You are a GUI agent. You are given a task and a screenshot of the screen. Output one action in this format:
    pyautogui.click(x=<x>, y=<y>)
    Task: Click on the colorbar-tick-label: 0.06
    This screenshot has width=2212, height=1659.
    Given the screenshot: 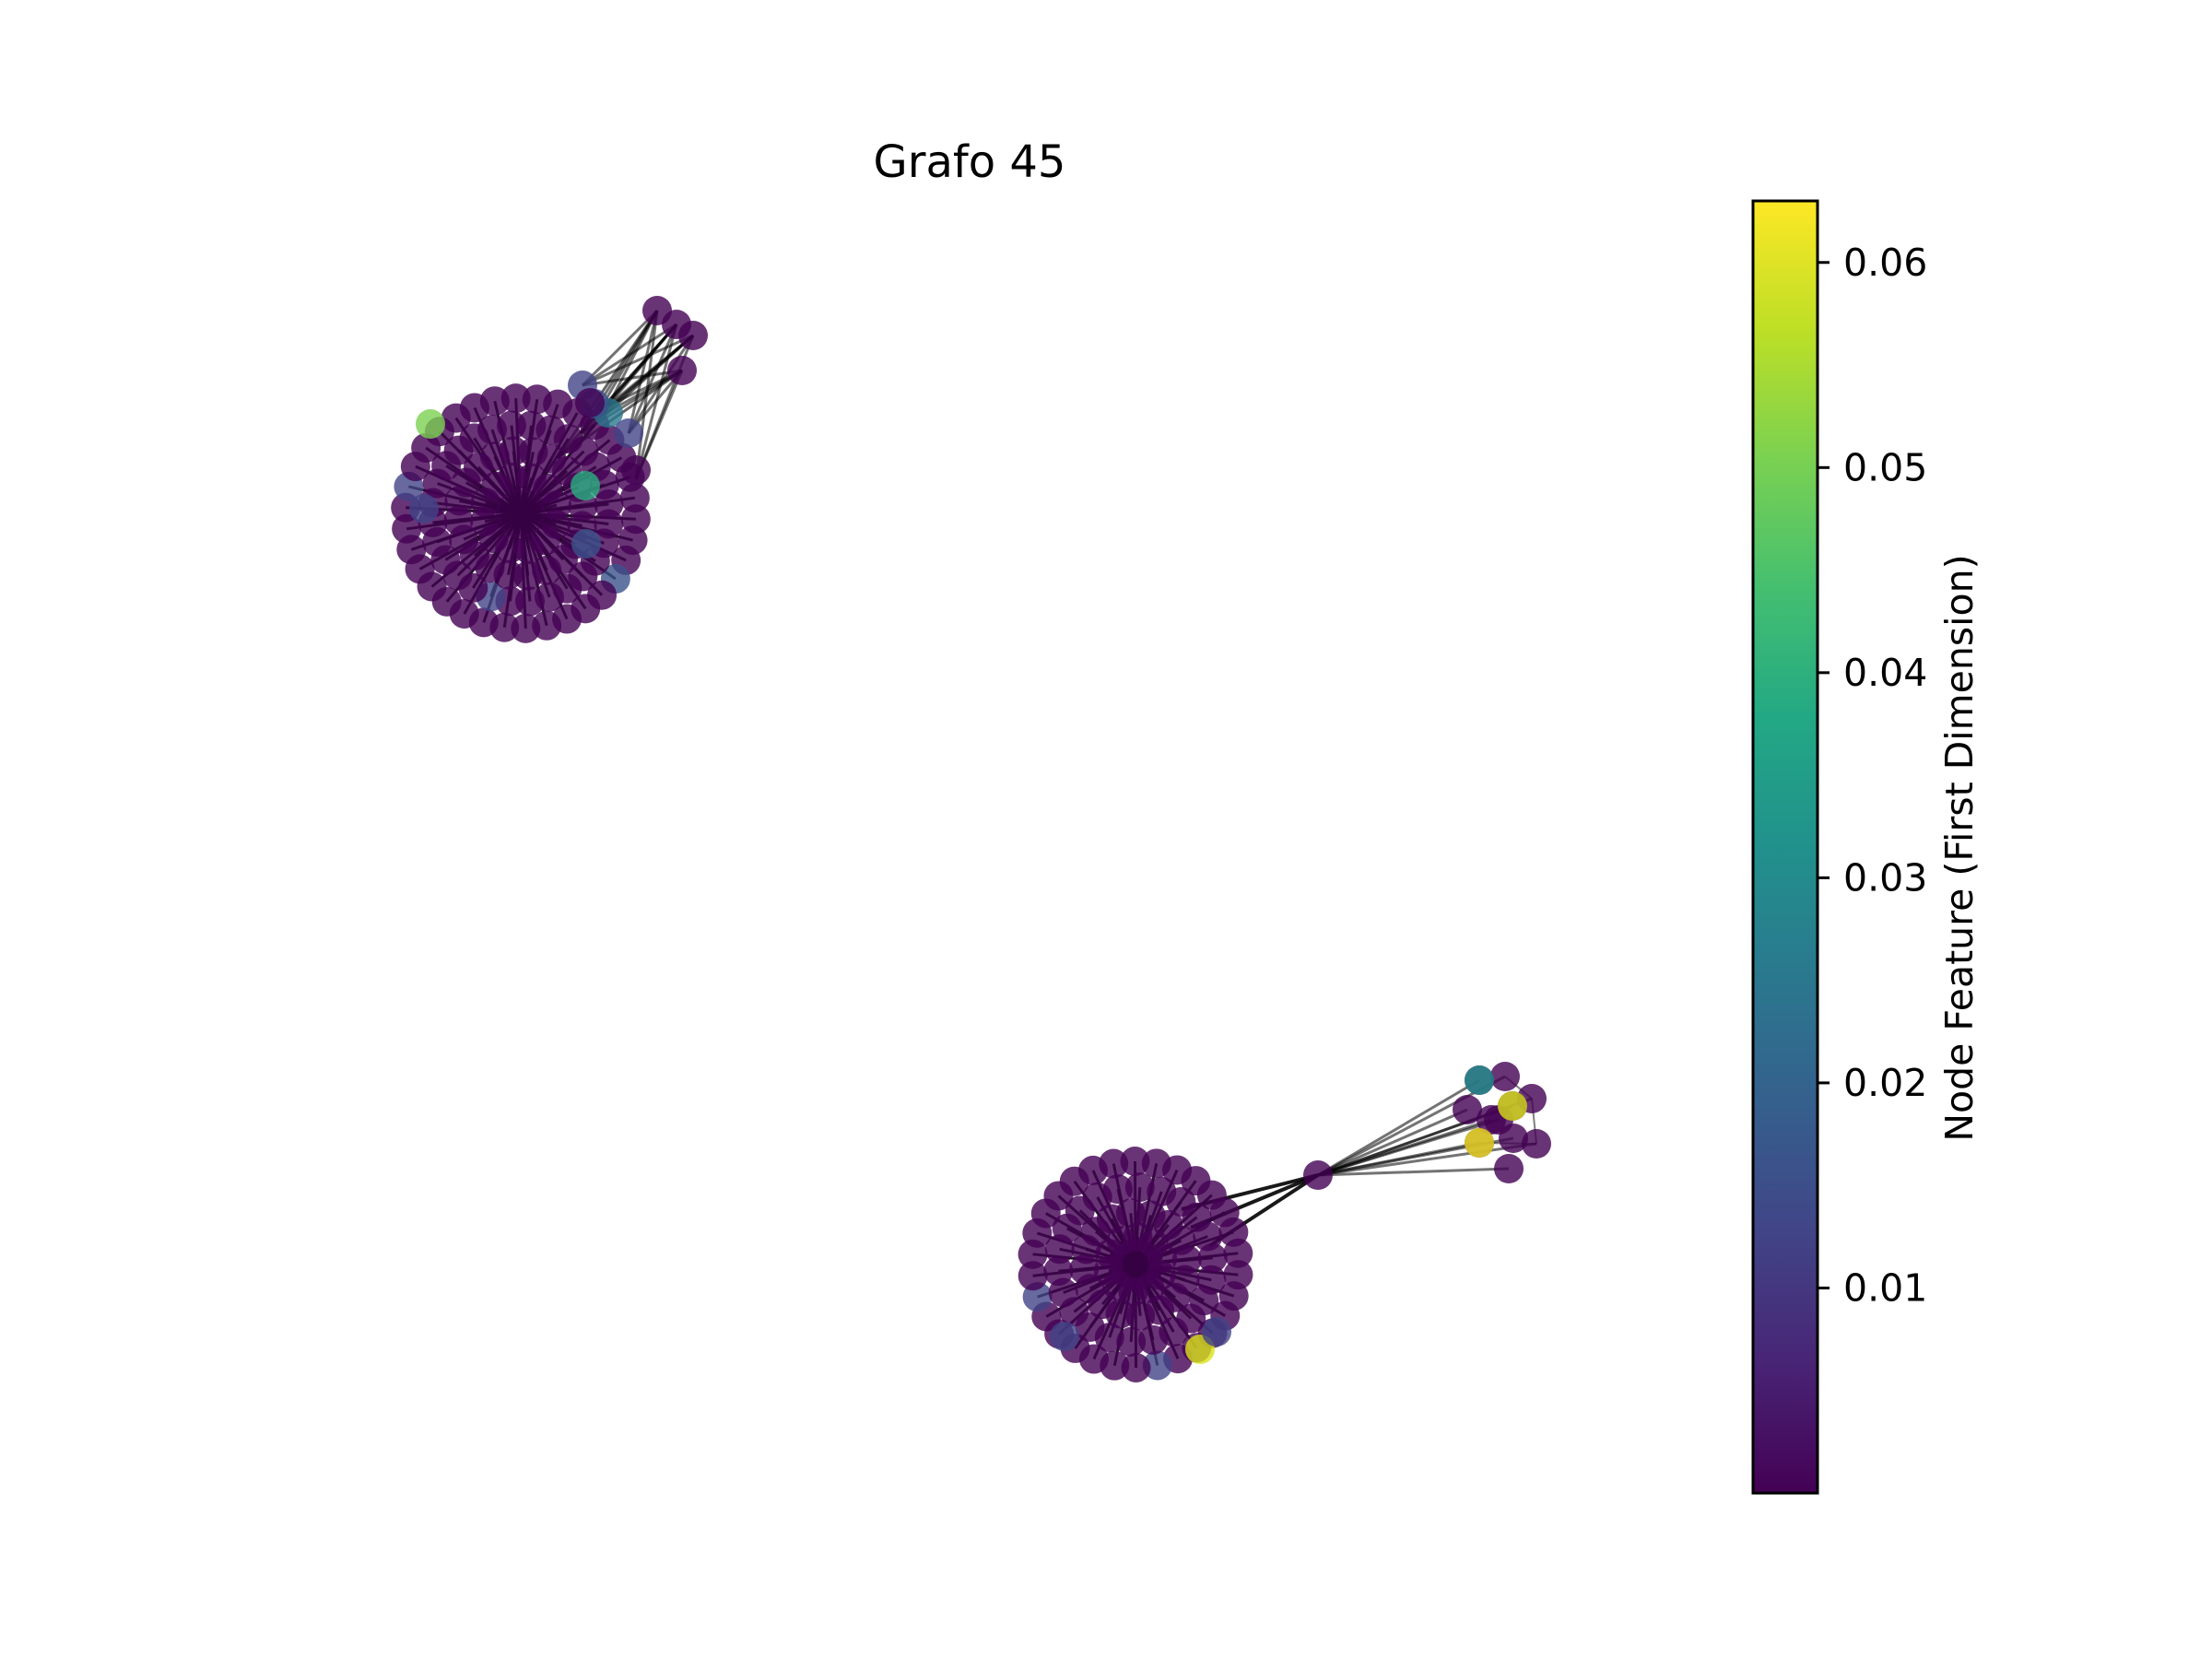 What is the action you would take?
    pyautogui.click(x=1885, y=263)
    